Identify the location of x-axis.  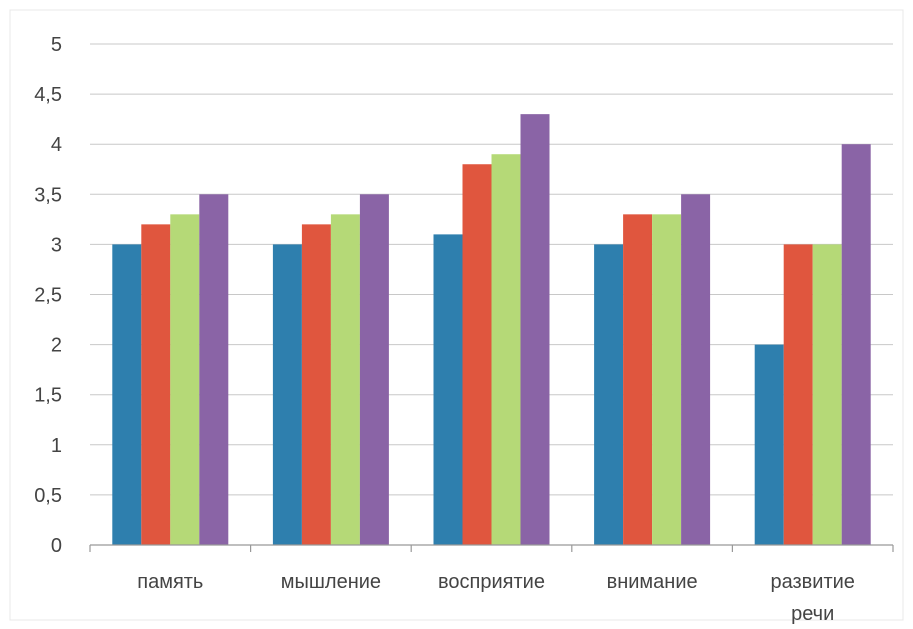
(491, 548).